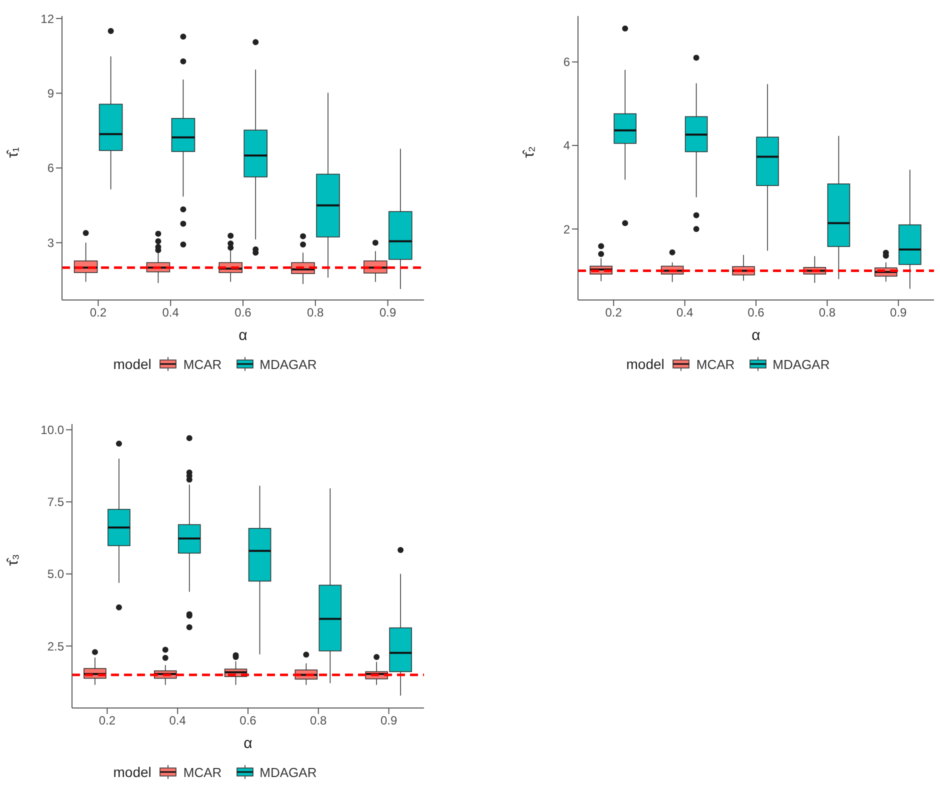 Image resolution: width=940 pixels, height=803 pixels. What do you see at coordinates (47, 19) in the screenshot?
I see `y-tick-label: 12` at bounding box center [47, 19].